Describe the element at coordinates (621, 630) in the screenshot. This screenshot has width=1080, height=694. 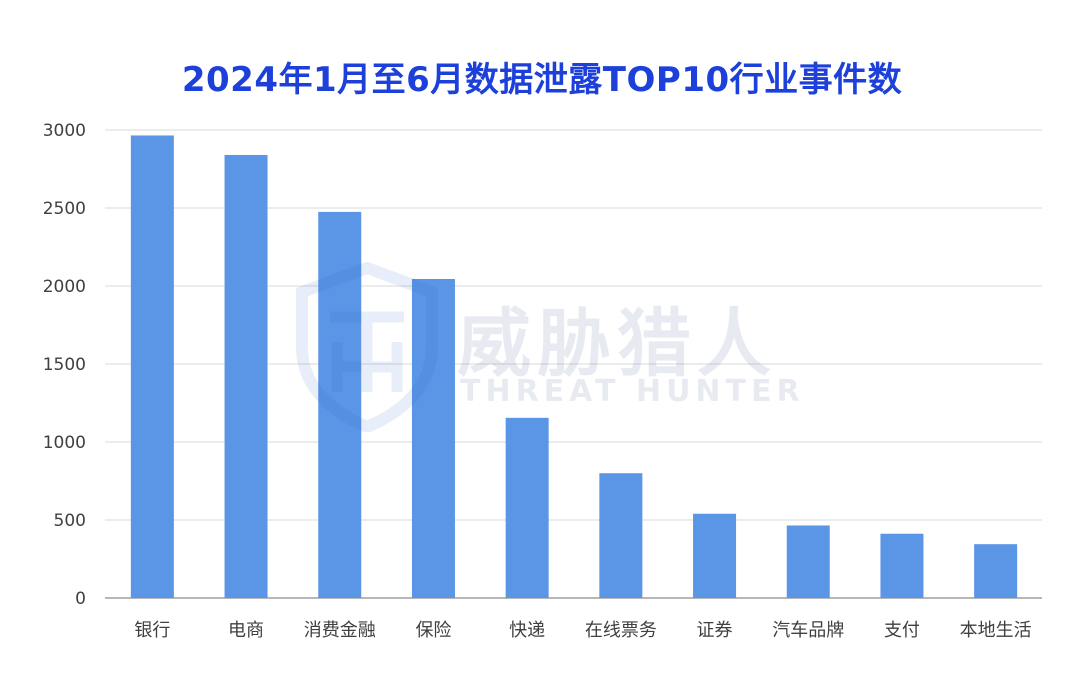
I see `x-tick-label: 在线票务` at that location.